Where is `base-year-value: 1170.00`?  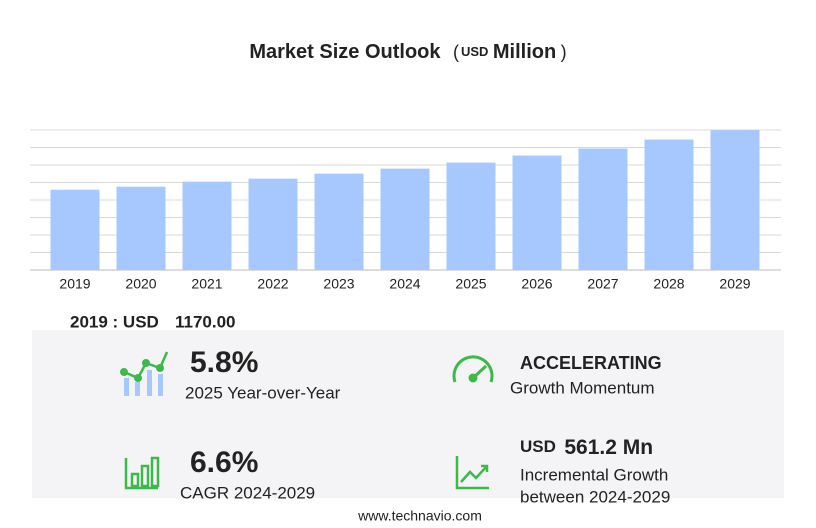 base-year-value: 1170.00 is located at coordinates (205, 321).